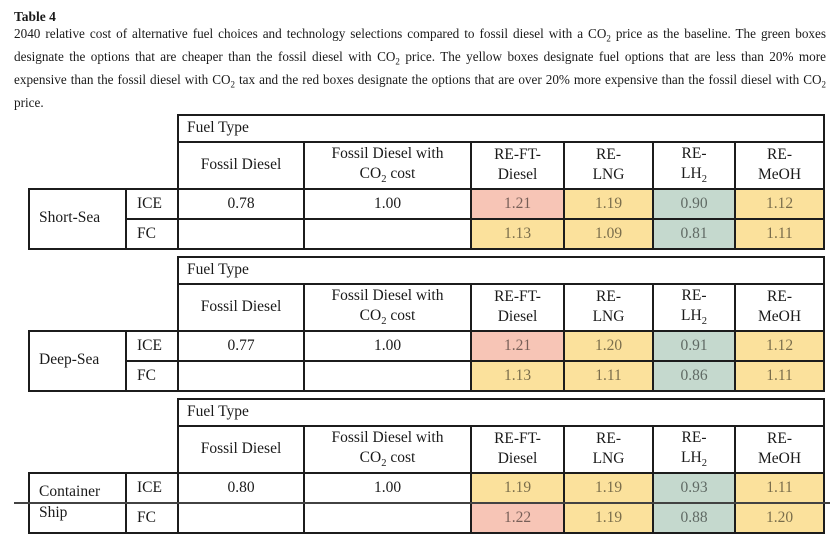 This screenshot has width=840, height=534. I want to click on value-cell: 1.22, so click(517, 517).